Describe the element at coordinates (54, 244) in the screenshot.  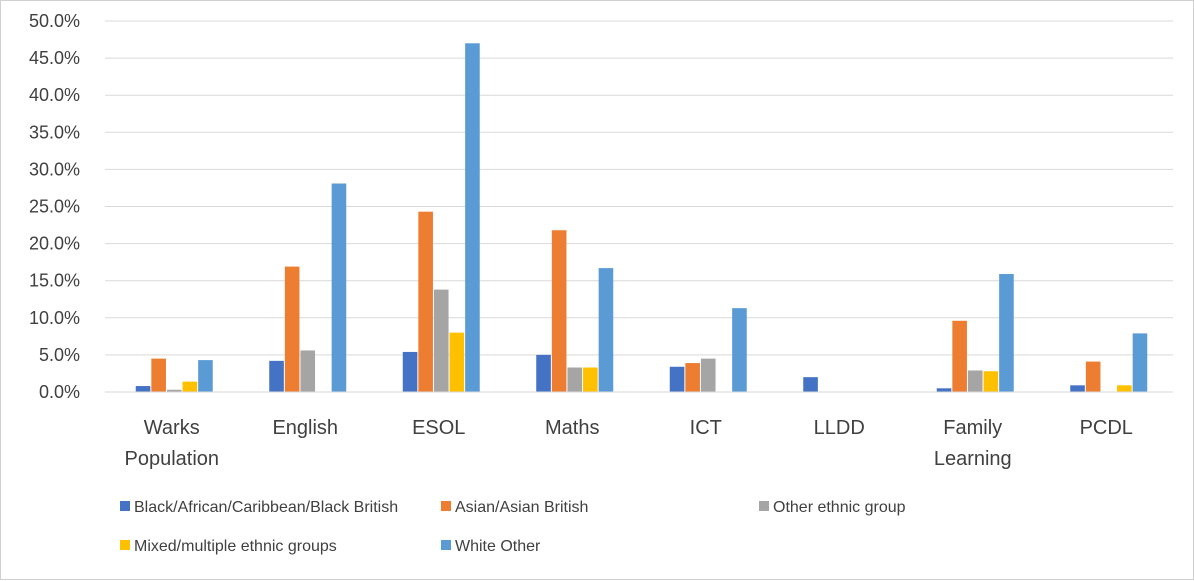
I see `y-tick-label: 20.0%` at that location.